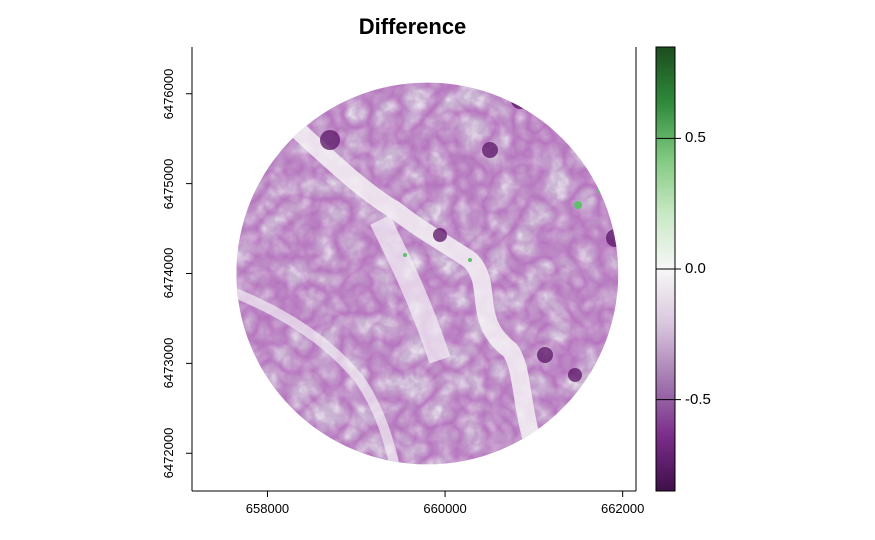 The width and height of the screenshot is (875, 540). Describe the element at coordinates (695, 138) in the screenshot. I see `colorbar-tick-label: 0.5` at that location.